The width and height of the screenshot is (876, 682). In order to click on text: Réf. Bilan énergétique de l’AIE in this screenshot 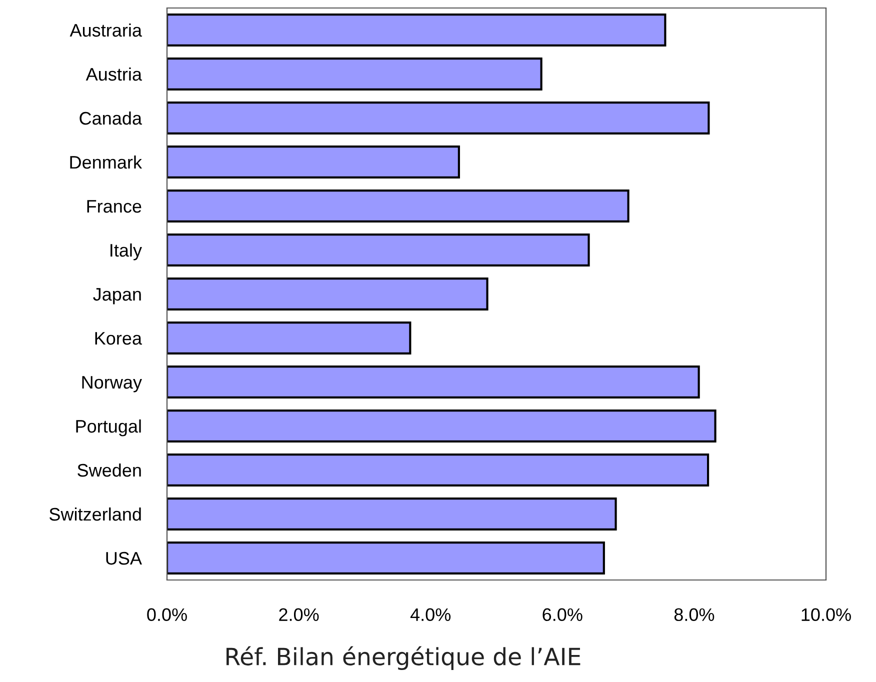, I will do `click(403, 658)`.